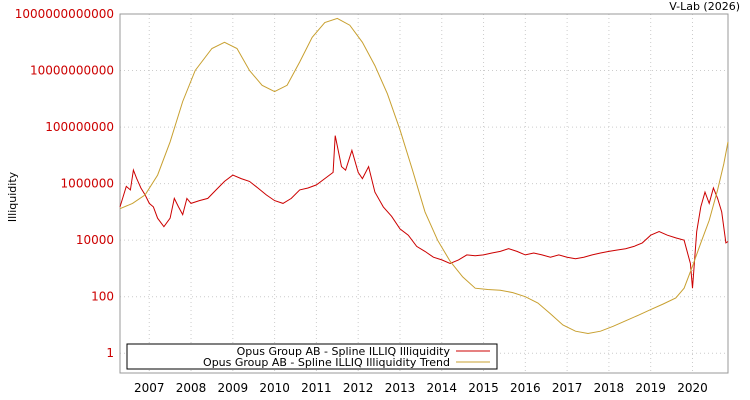 The image size is (750, 400). Describe the element at coordinates (64, 14) in the screenshot. I see `y-tick-label: 1000000000000` at that location.